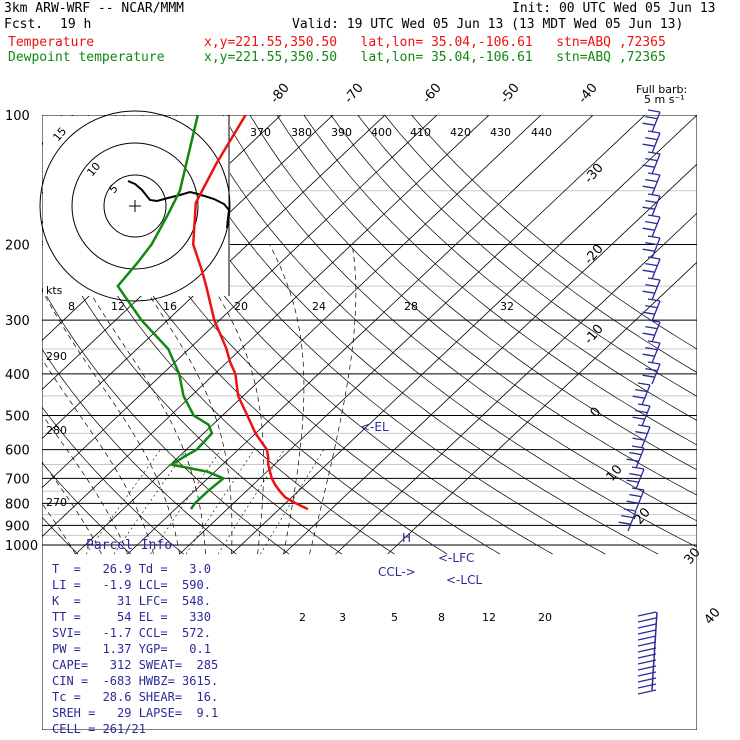  What do you see at coordinates (17, 116) in the screenshot?
I see `pressure-tick-label: 100` at bounding box center [17, 116].